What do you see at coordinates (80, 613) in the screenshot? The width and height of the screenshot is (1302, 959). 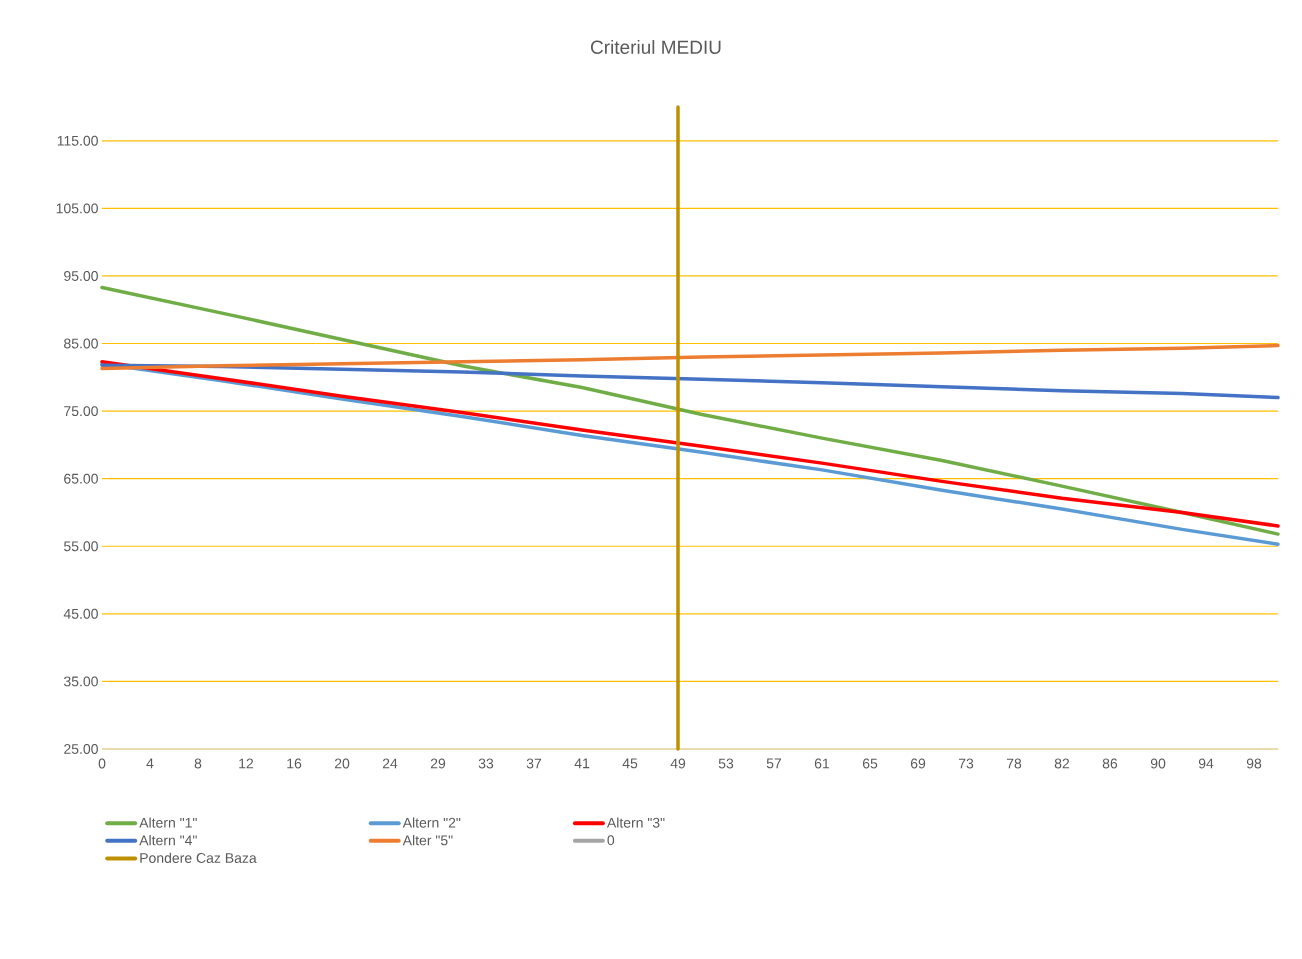 I see `y-tick-label: 45.00` at bounding box center [80, 613].